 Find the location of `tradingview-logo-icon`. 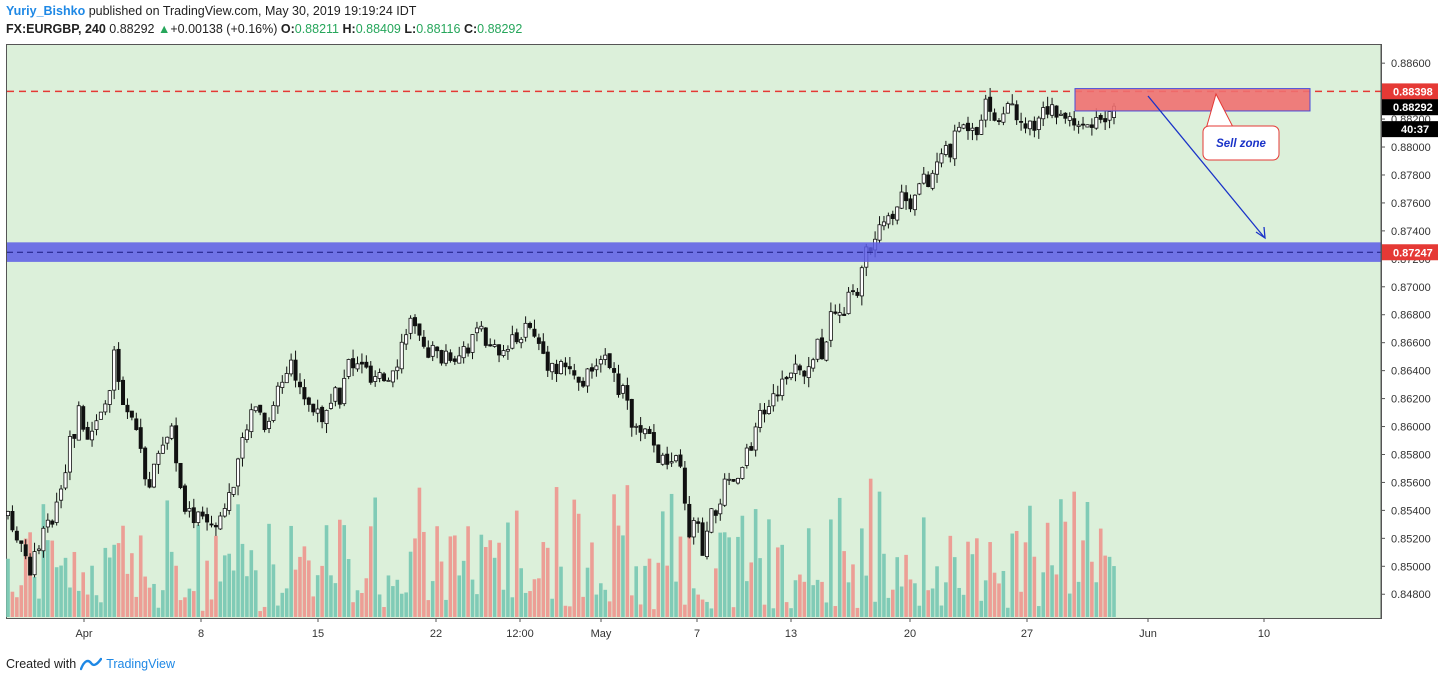

tradingview-logo-icon is located at coordinates (91, 664).